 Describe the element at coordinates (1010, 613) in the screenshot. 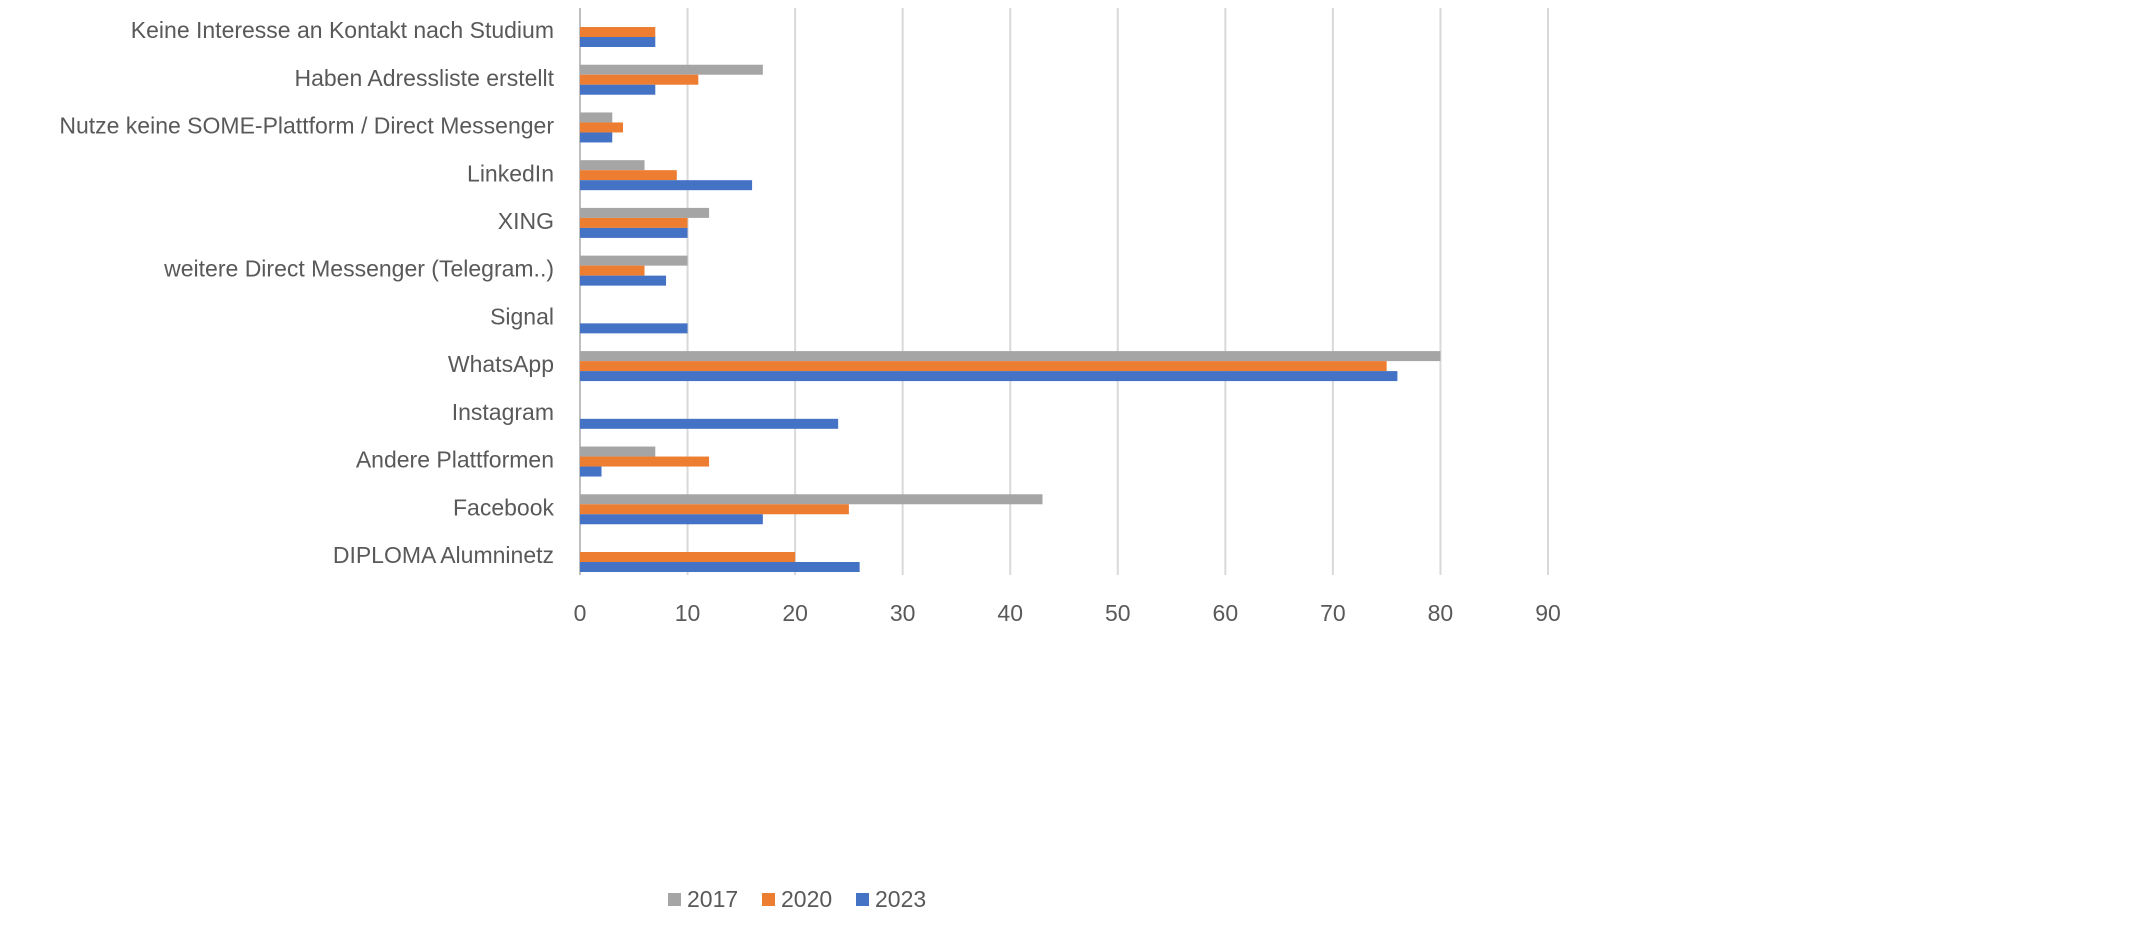

I see `x-tick-label: 40` at that location.